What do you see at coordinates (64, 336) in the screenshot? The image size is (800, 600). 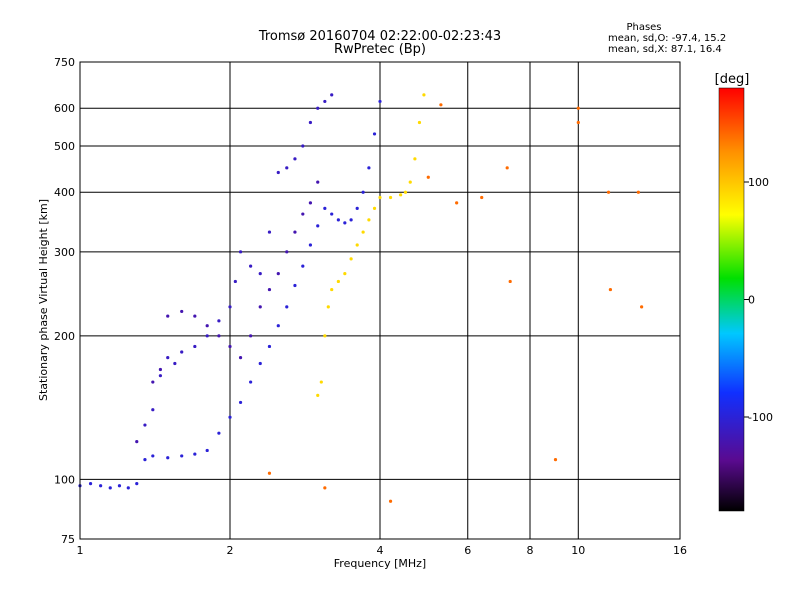 I see `y-tick-label: 200` at bounding box center [64, 336].